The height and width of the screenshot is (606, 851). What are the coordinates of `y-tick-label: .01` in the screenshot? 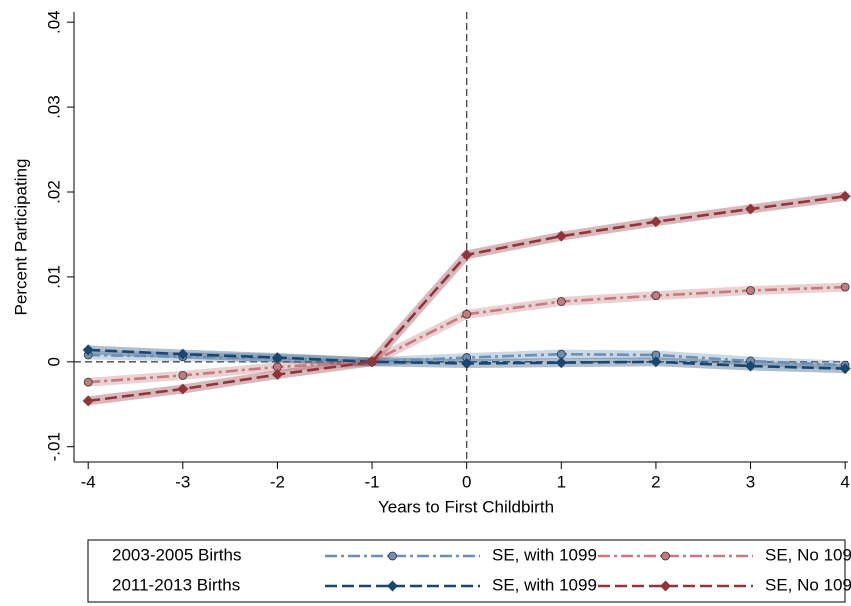 It's located at (53, 277).